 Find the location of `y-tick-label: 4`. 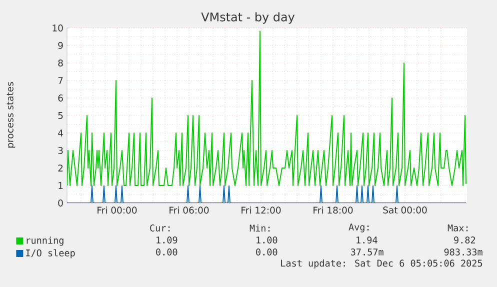

y-tick-label: 4 is located at coordinates (60, 133).